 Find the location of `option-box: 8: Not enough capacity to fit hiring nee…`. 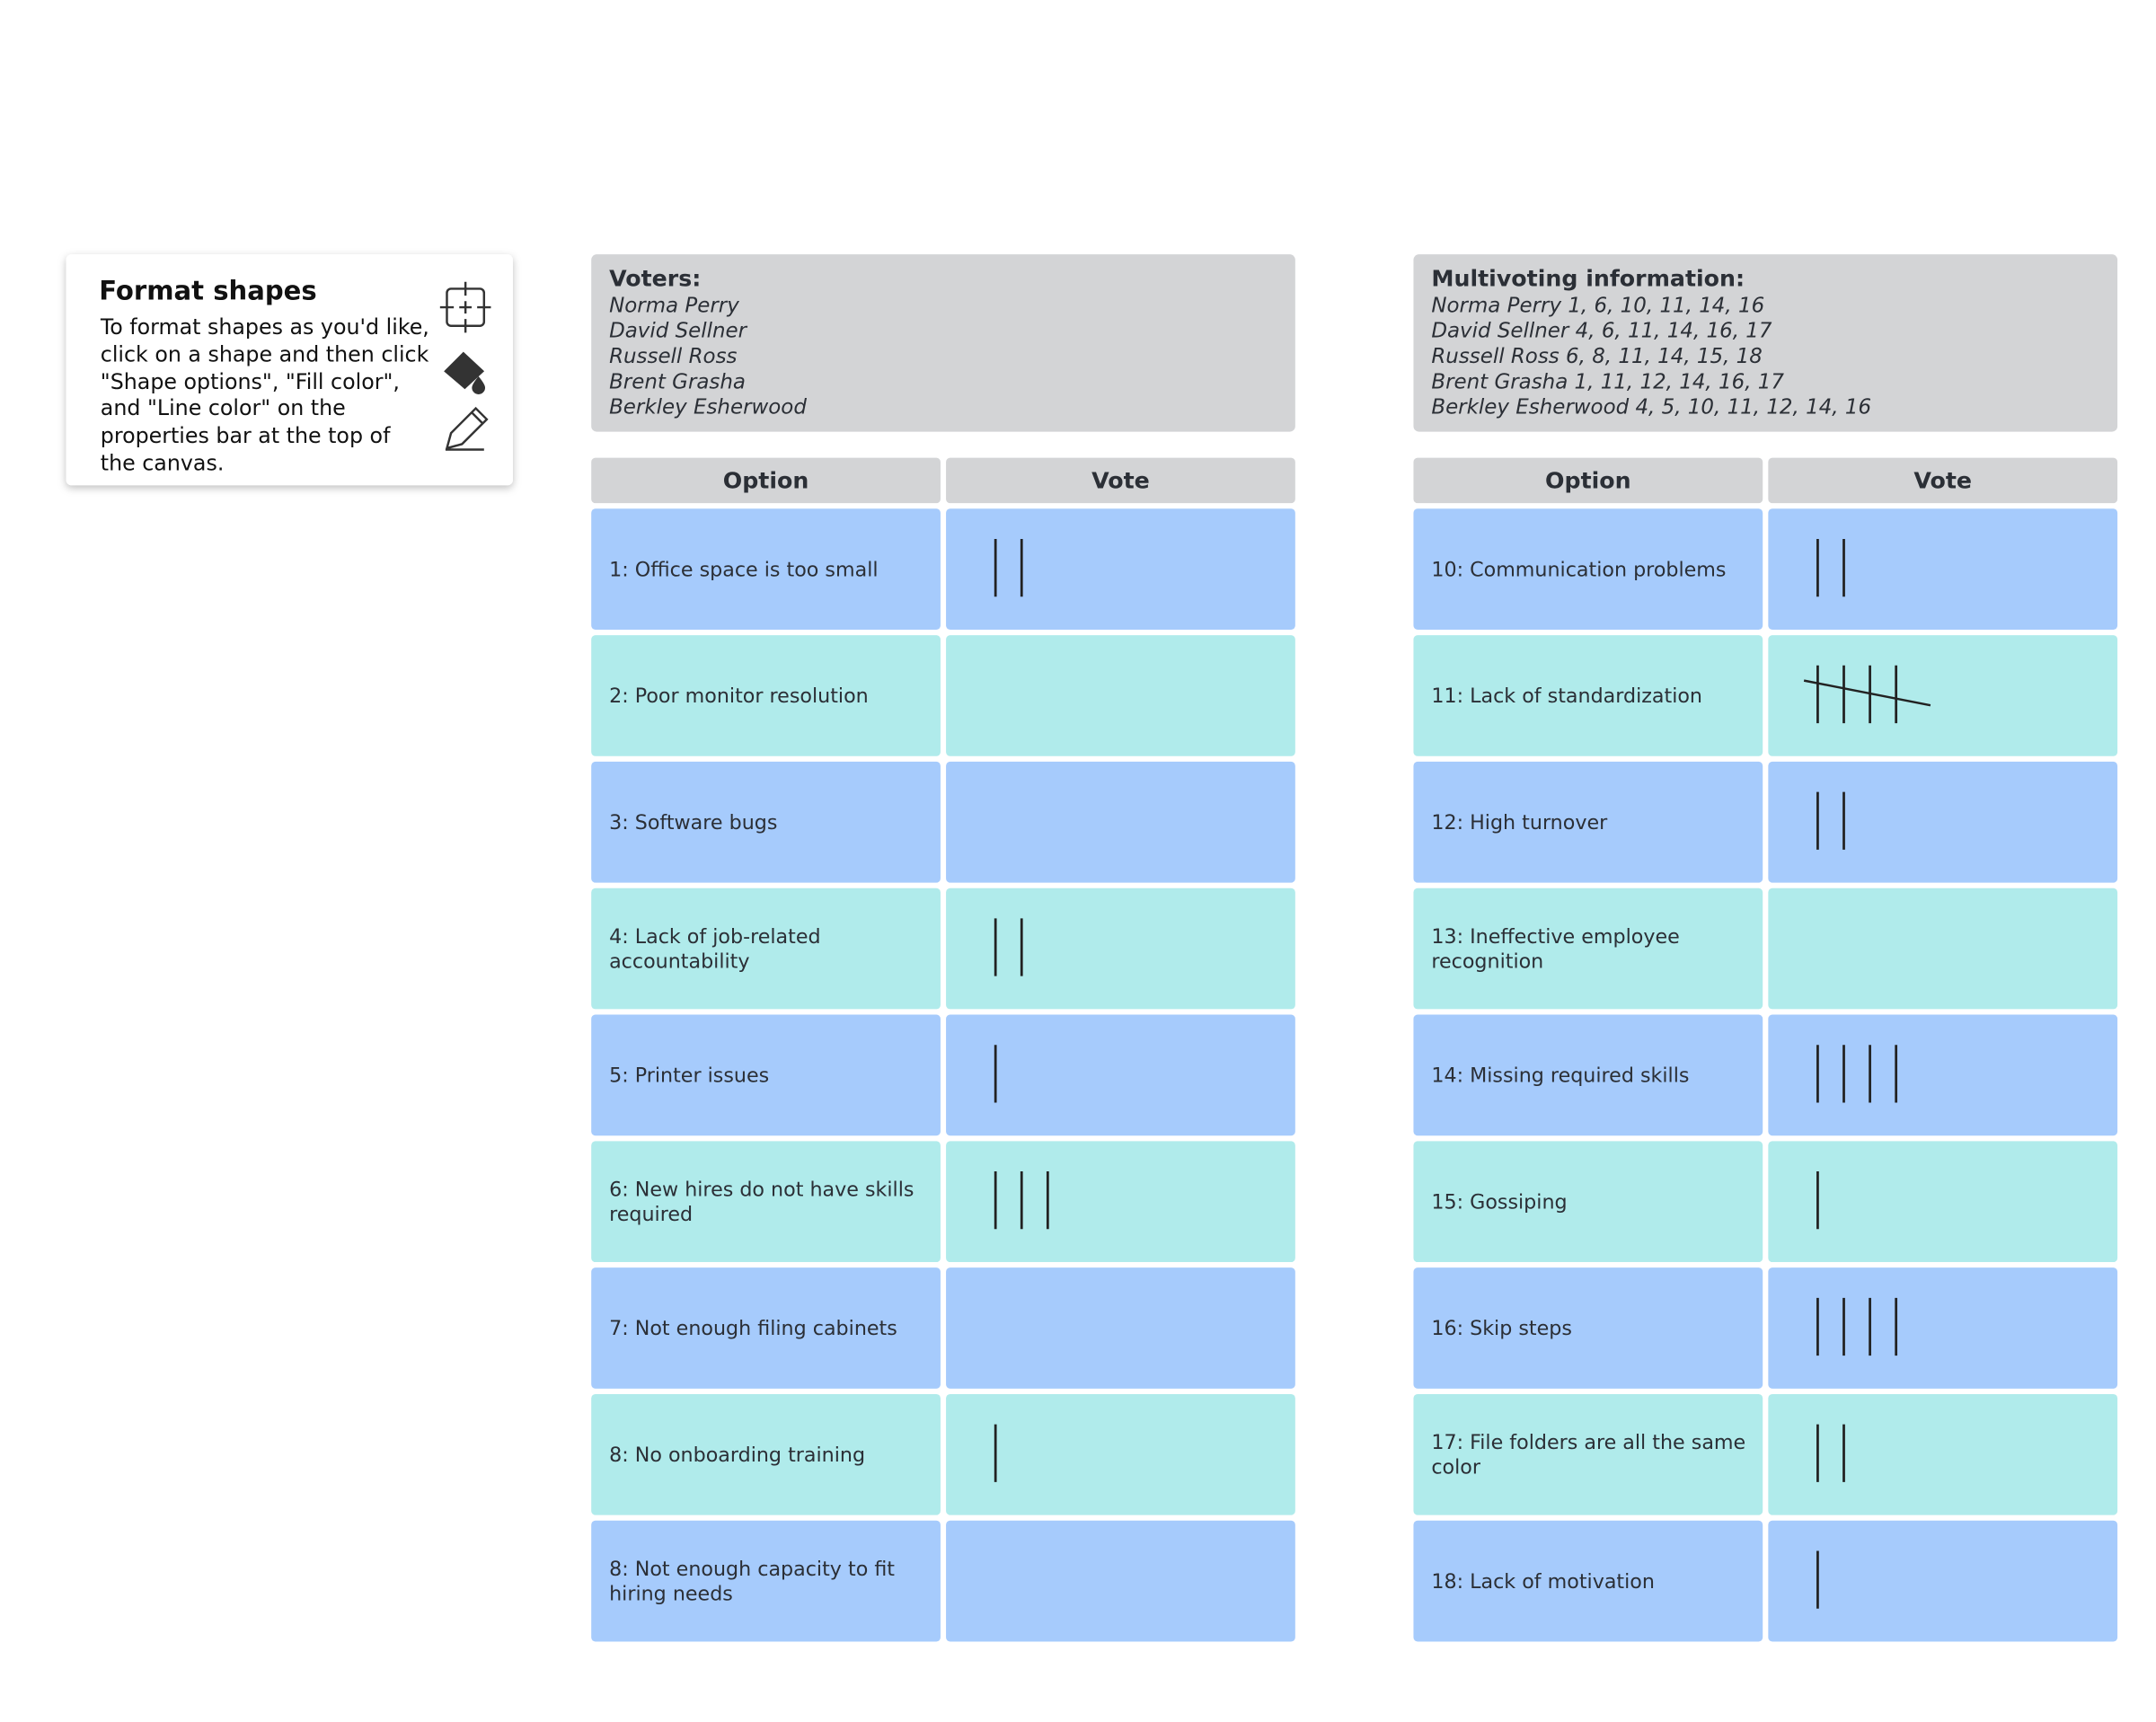

option-box: 8: Not enough capacity to fit hiring nee… is located at coordinates (752, 1582).